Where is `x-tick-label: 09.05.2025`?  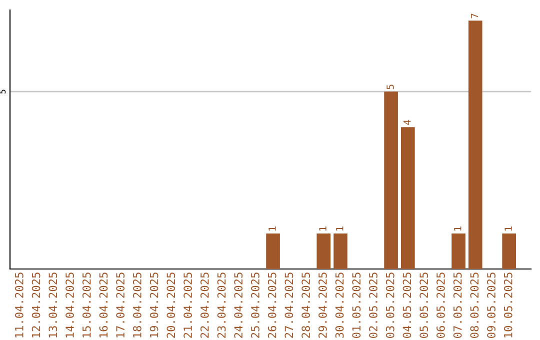
x-tick-label: 09.05.2025 is located at coordinates (491, 305).